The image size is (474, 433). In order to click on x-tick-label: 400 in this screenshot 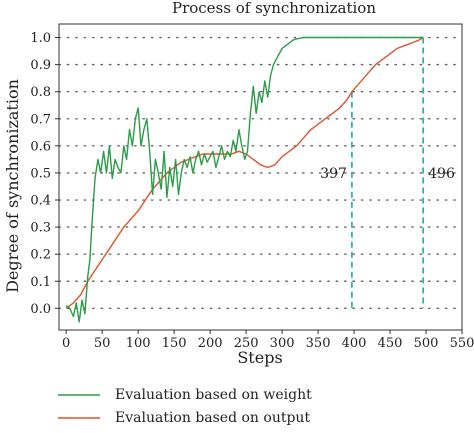, I will do `click(354, 343)`.